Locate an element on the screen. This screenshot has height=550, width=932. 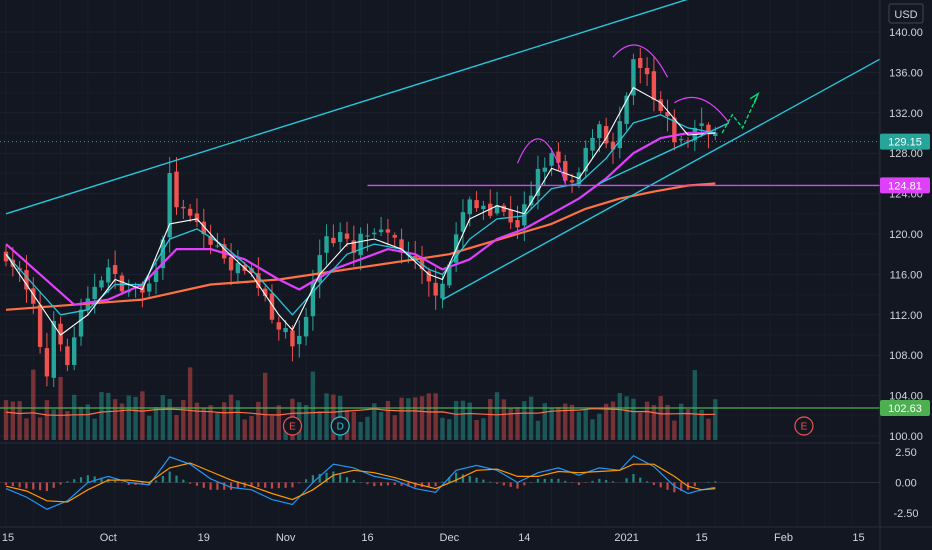
event-marker: D is located at coordinates (340, 426).